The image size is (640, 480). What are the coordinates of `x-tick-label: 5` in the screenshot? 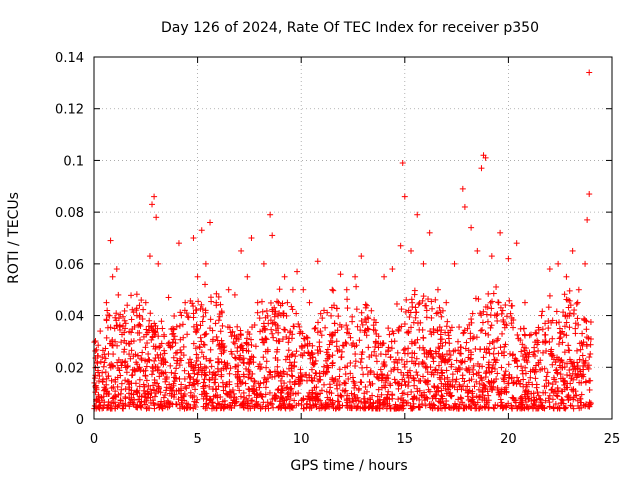 It's located at (197, 439).